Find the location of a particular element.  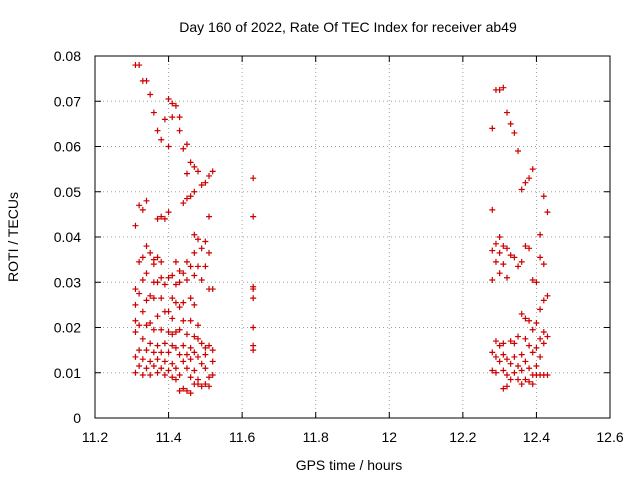

y-axis-label: ROTI / TECUs is located at coordinates (13, 237).